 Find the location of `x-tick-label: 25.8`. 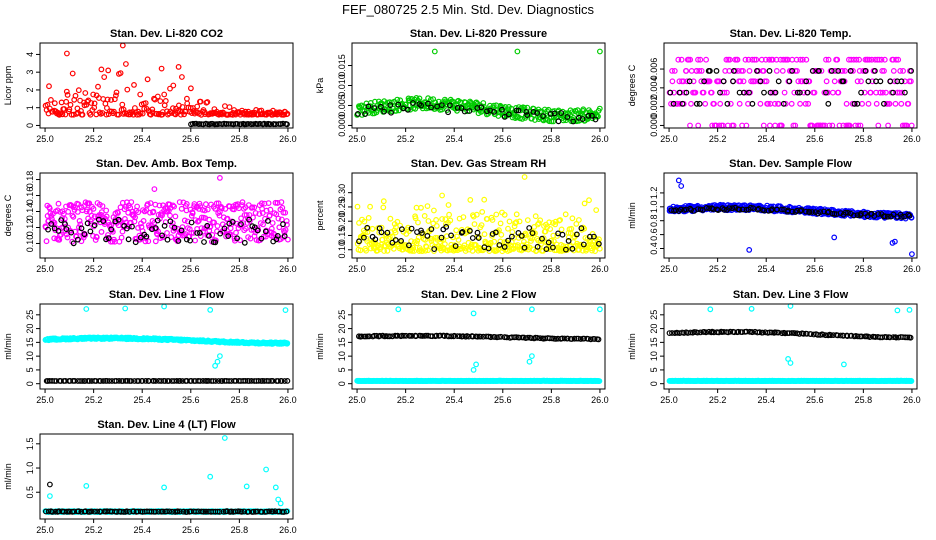

x-tick-label: 25.8 is located at coordinates (864, 269).